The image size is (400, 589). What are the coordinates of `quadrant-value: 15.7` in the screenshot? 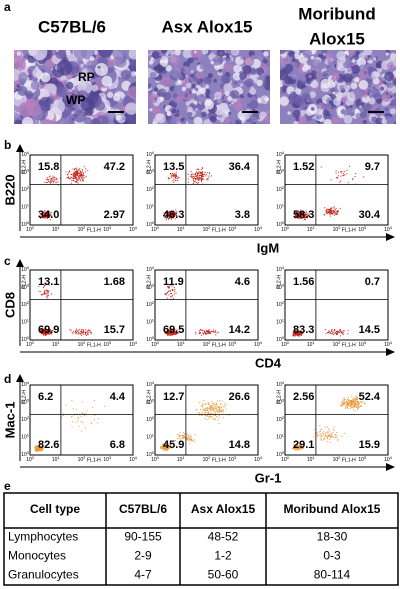 It's located at (114, 330).